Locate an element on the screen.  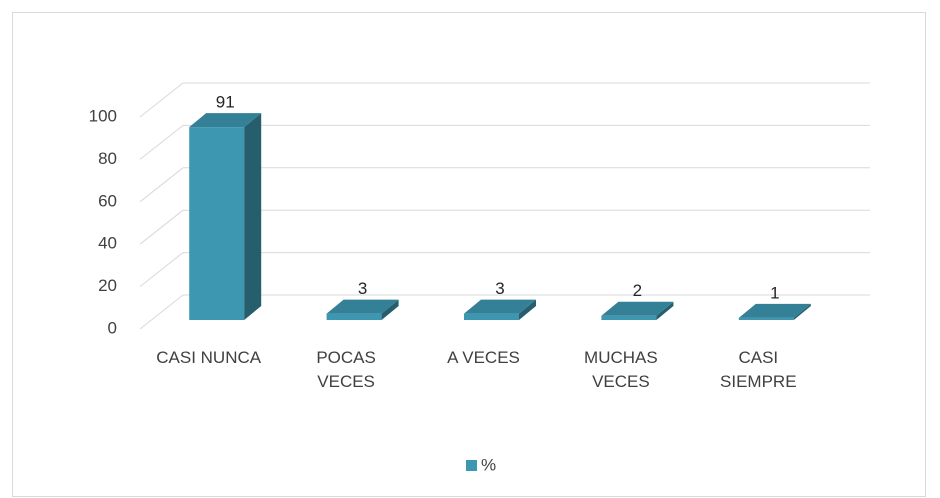
y-tick-label: 60 is located at coordinates (107, 200).